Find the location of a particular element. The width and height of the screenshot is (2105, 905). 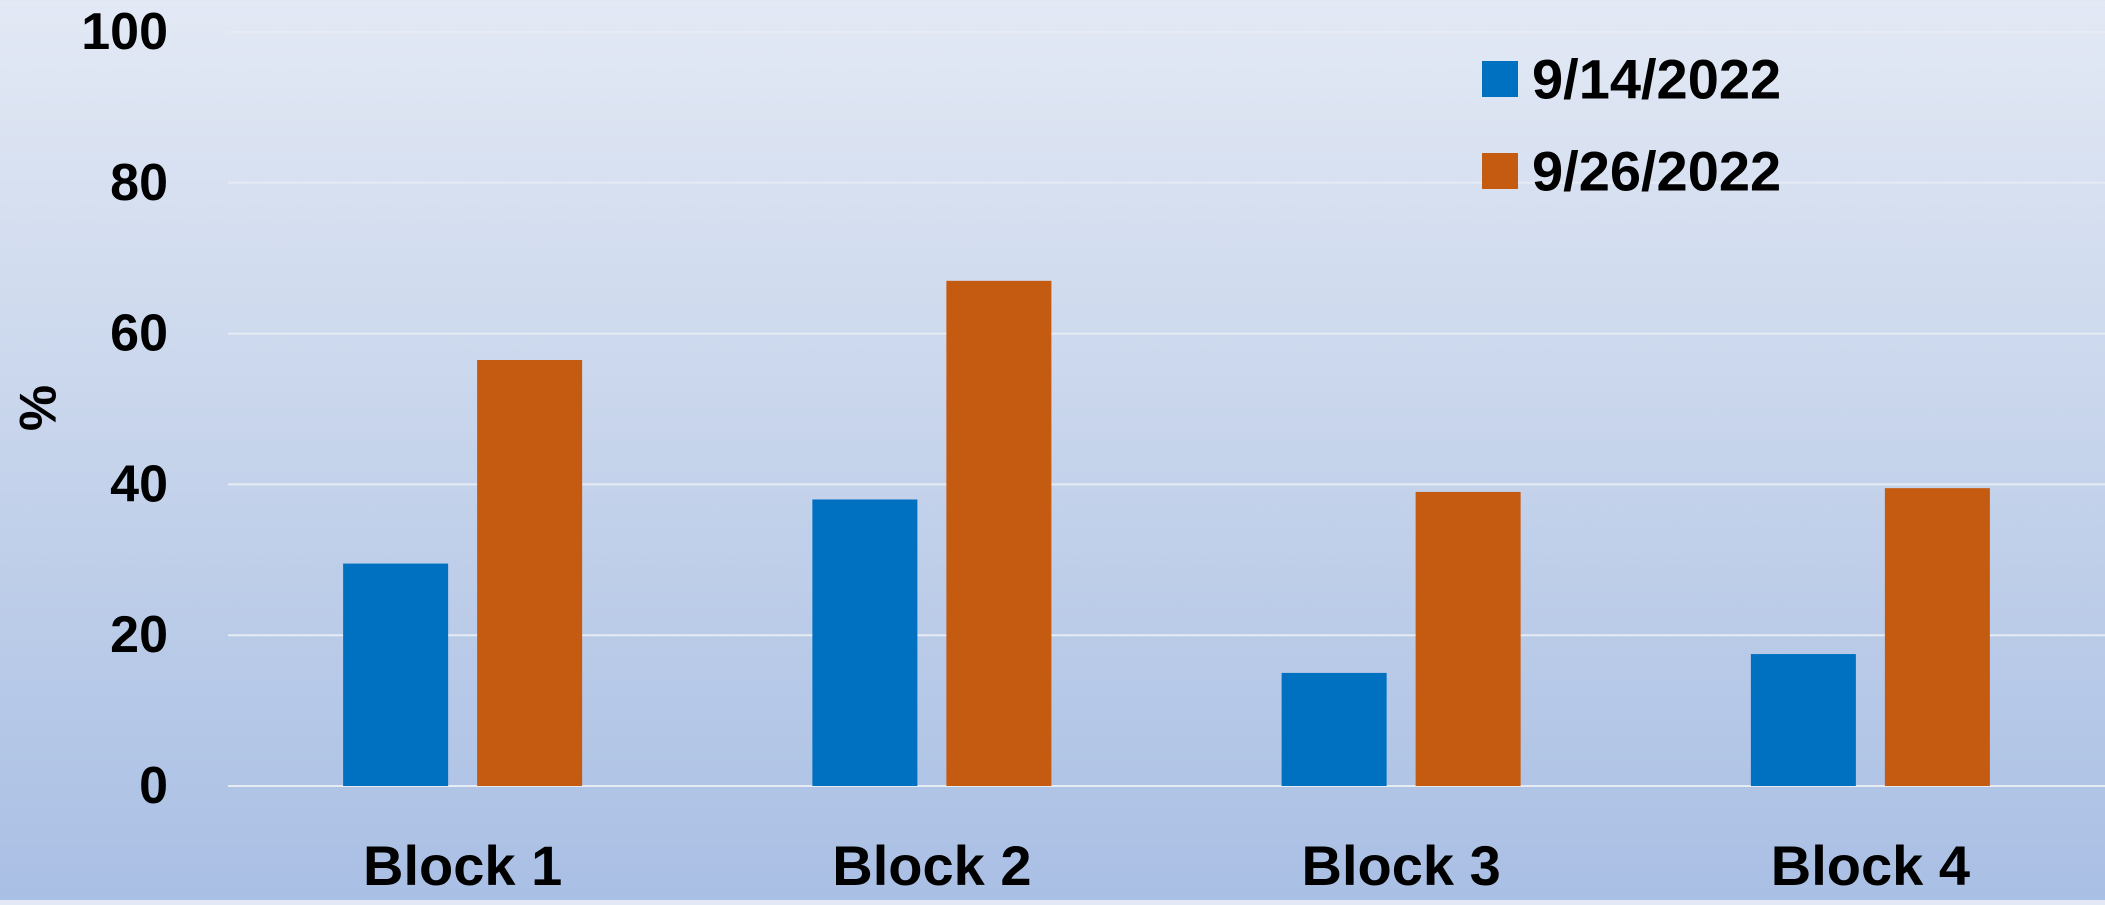

y-tick-label: 0 is located at coordinates (153, 786).